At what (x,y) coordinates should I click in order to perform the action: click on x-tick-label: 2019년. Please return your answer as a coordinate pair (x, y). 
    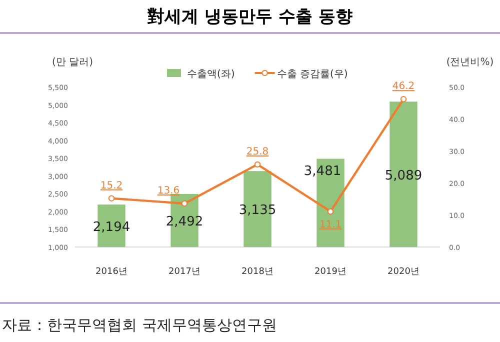
    Looking at the image, I should click on (330, 272).